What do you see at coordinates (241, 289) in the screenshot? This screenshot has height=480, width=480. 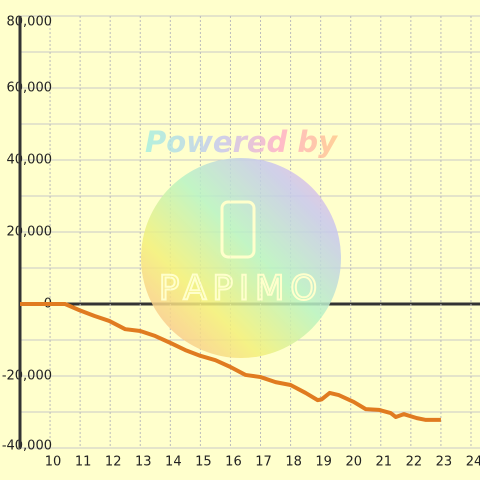 I see `watermark-logo: PAPIMO` at bounding box center [241, 289].